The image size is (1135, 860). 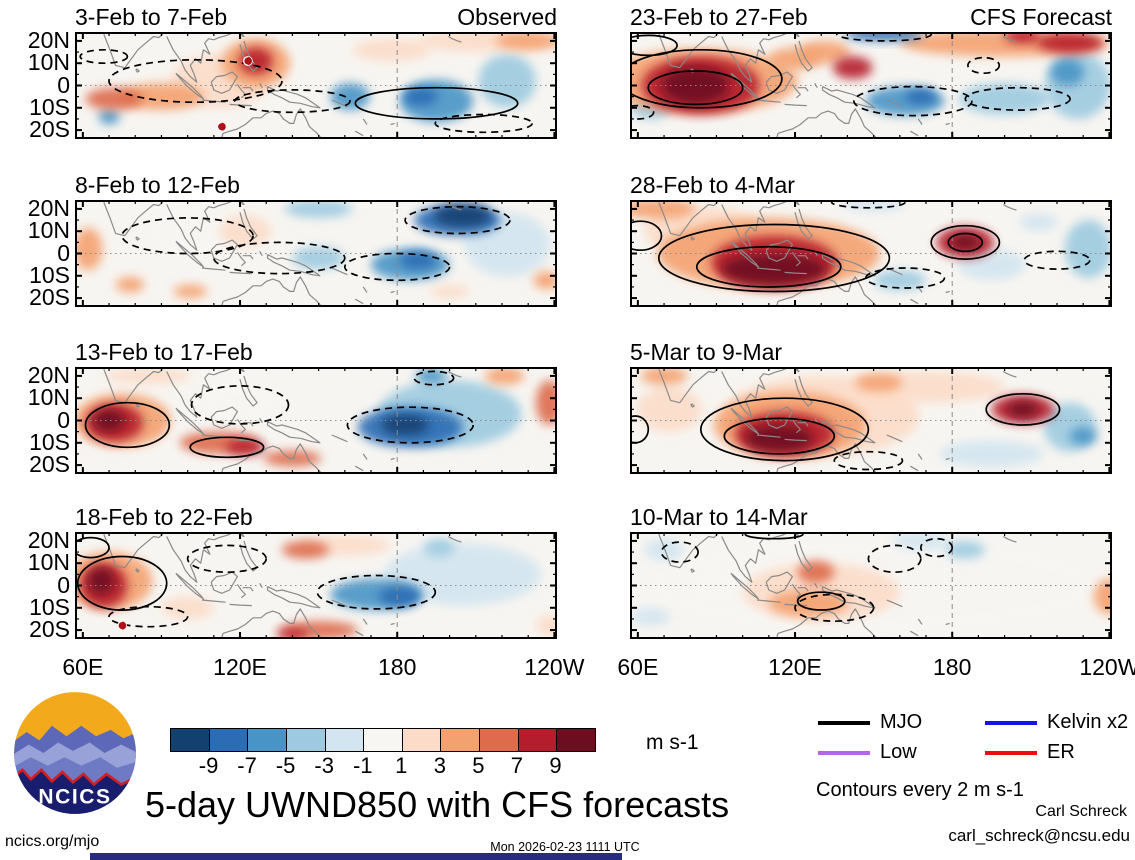 What do you see at coordinates (517, 765) in the screenshot?
I see `colorbar-tick-label: 7` at bounding box center [517, 765].